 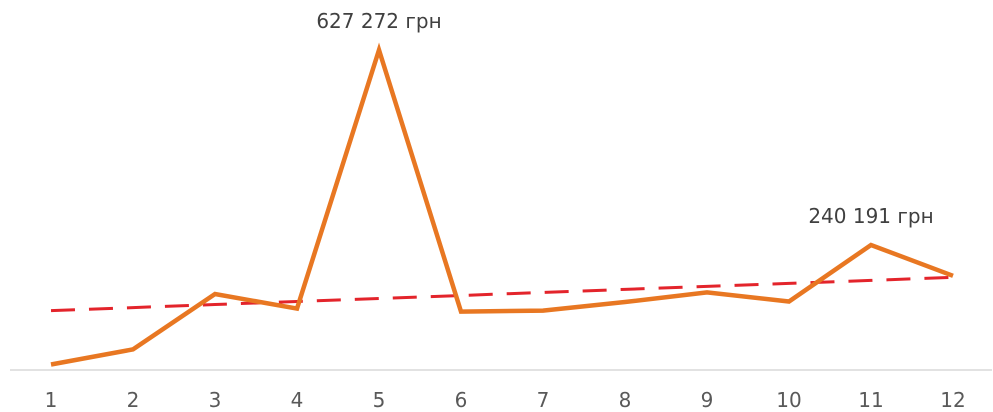 I want to click on x-tick-labels: 1 2 3 4 5 6 7 8 9 10 11 12, so click(x=505, y=400).